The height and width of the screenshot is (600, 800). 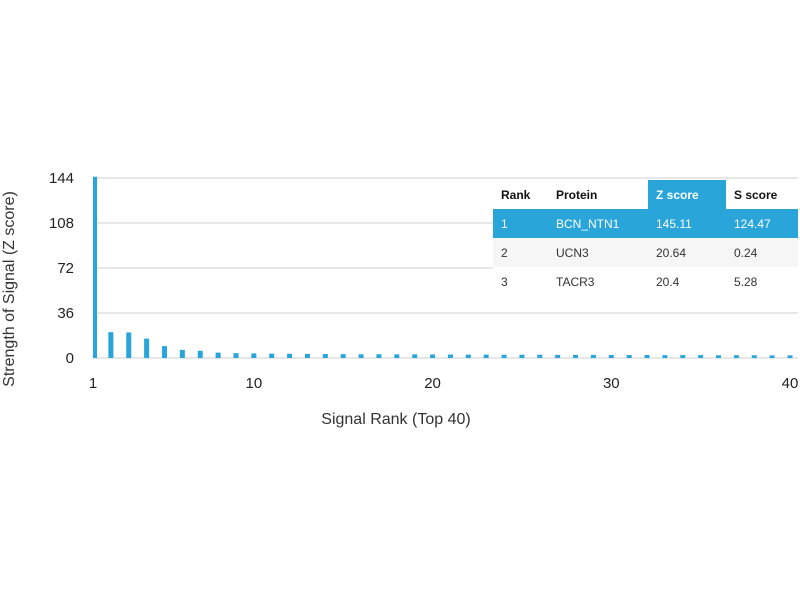 What do you see at coordinates (645, 194) in the screenshot?
I see `table-header-row: Rank Protein Z score S score` at bounding box center [645, 194].